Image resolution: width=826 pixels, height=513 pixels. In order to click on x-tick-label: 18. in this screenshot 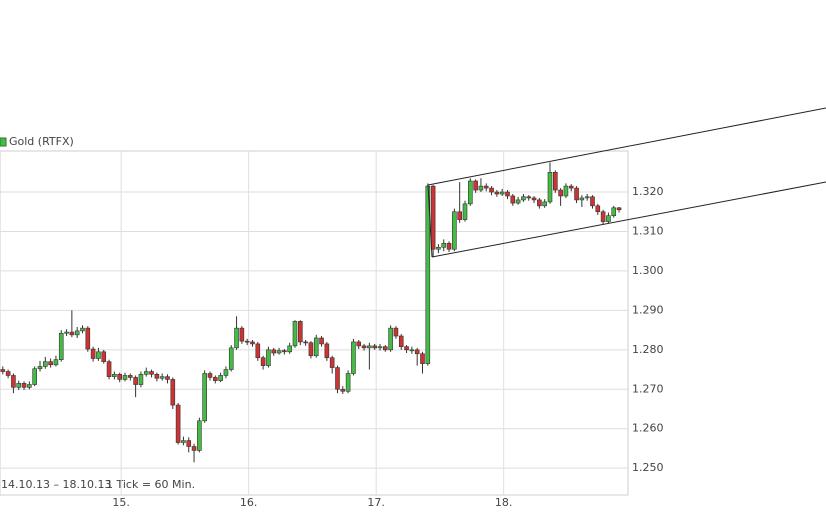, I will do `click(504, 502)`.